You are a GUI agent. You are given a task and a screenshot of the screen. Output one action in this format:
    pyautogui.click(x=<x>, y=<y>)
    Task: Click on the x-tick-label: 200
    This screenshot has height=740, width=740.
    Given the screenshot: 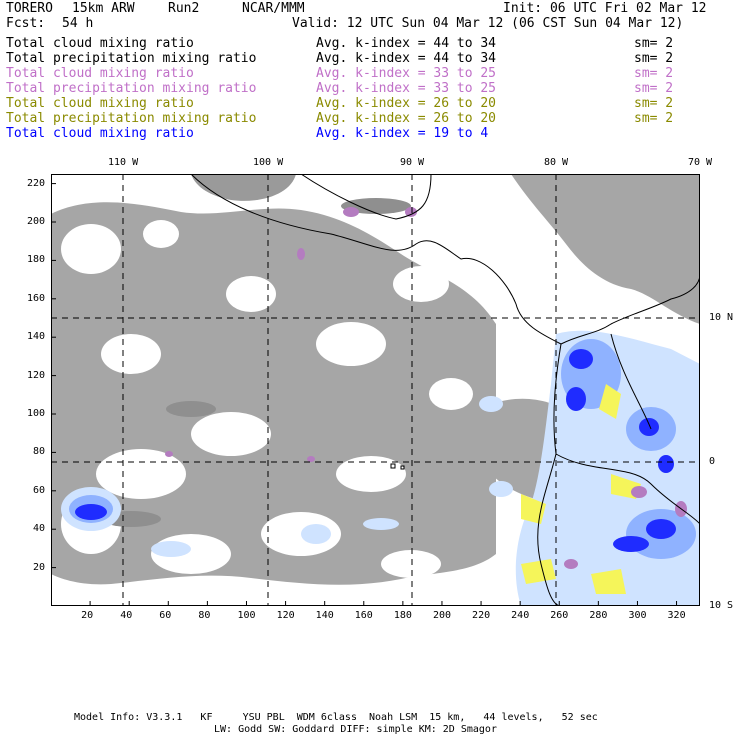 What is the action you would take?
    pyautogui.click(x=442, y=615)
    